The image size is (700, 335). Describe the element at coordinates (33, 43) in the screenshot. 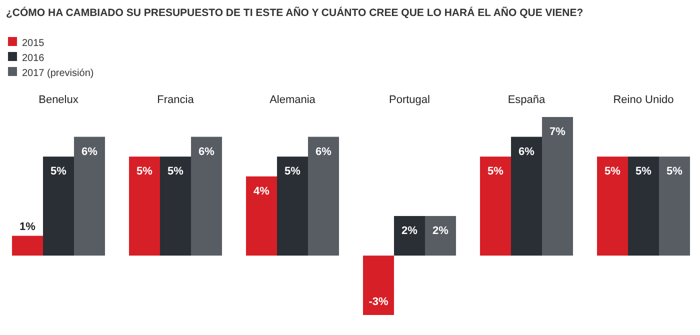

I see `legend-label: 2015` at that location.